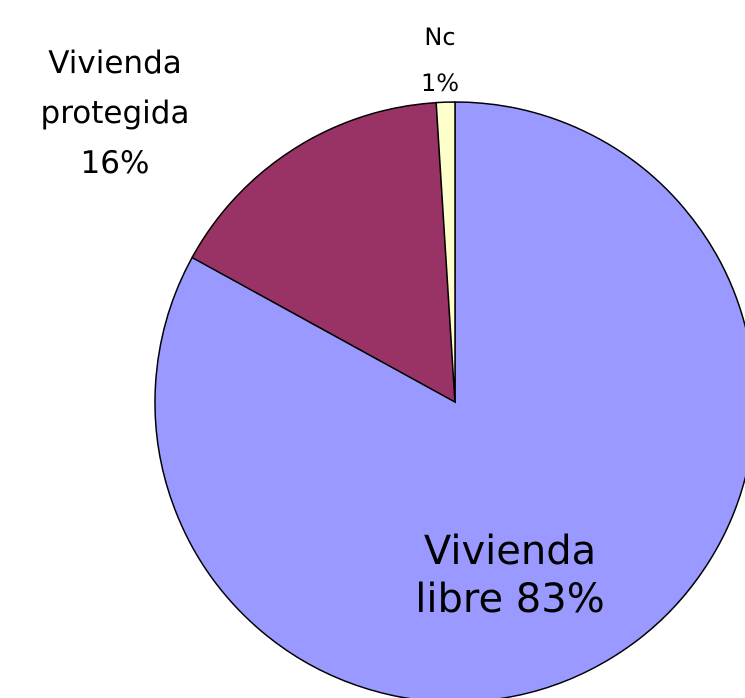 Image resolution: width=745 pixels, height=698 pixels. Describe the element at coordinates (506, 575) in the screenshot. I see `category-label: Vivienda libre` at that location.